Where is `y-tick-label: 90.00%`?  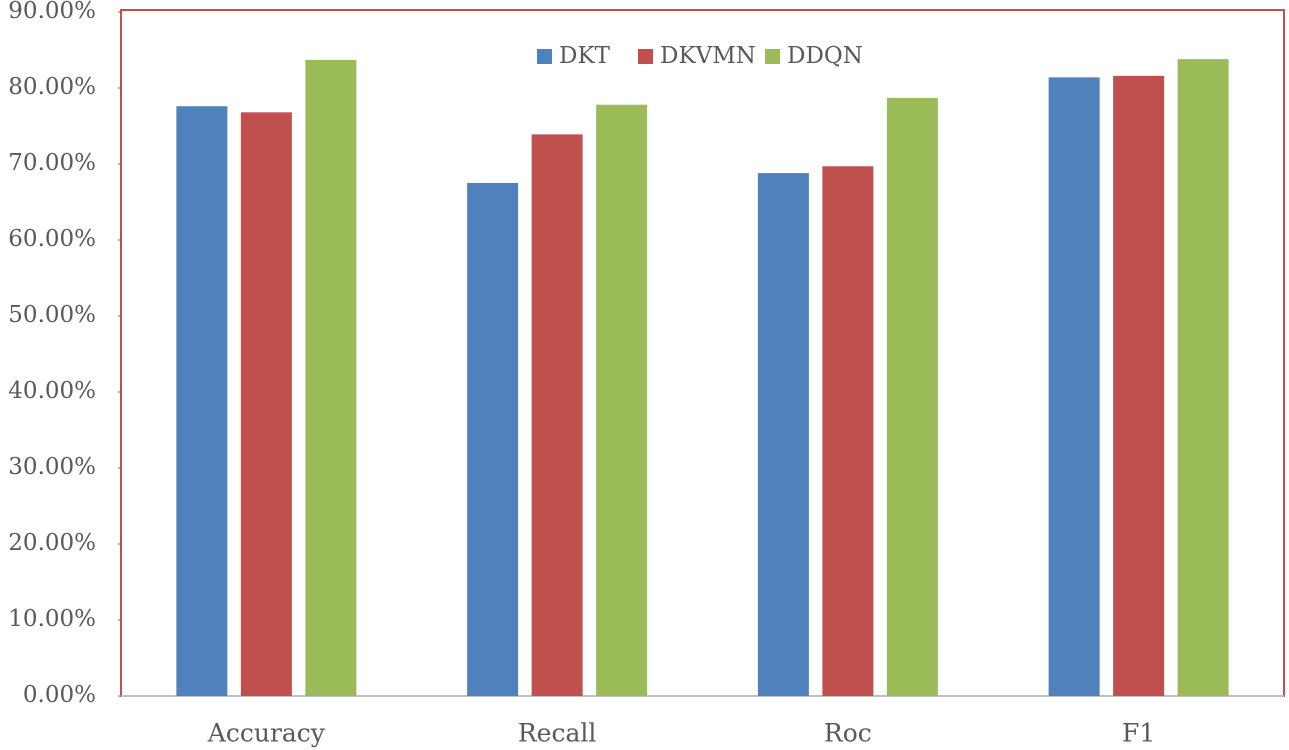 y-tick-label: 90.00% is located at coordinates (52, 12).